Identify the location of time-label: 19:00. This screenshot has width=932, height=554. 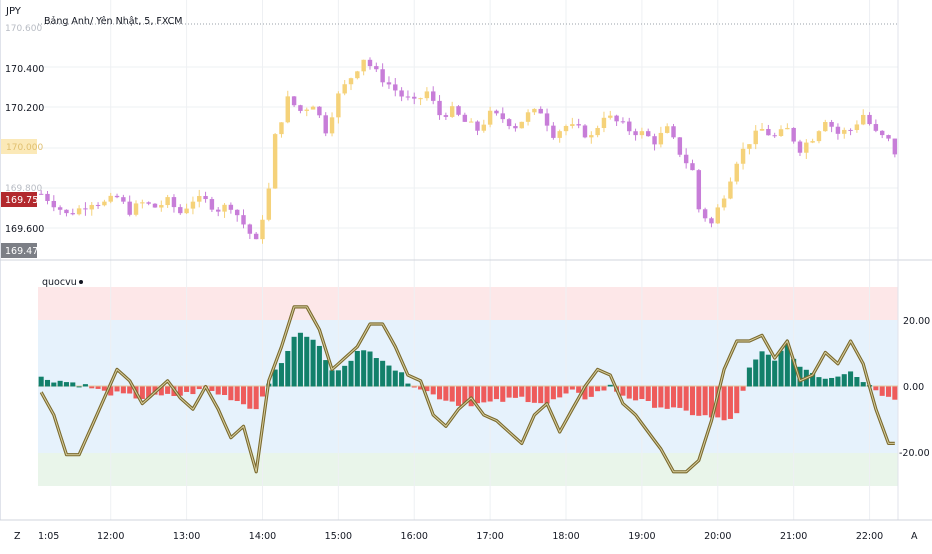
(641, 536).